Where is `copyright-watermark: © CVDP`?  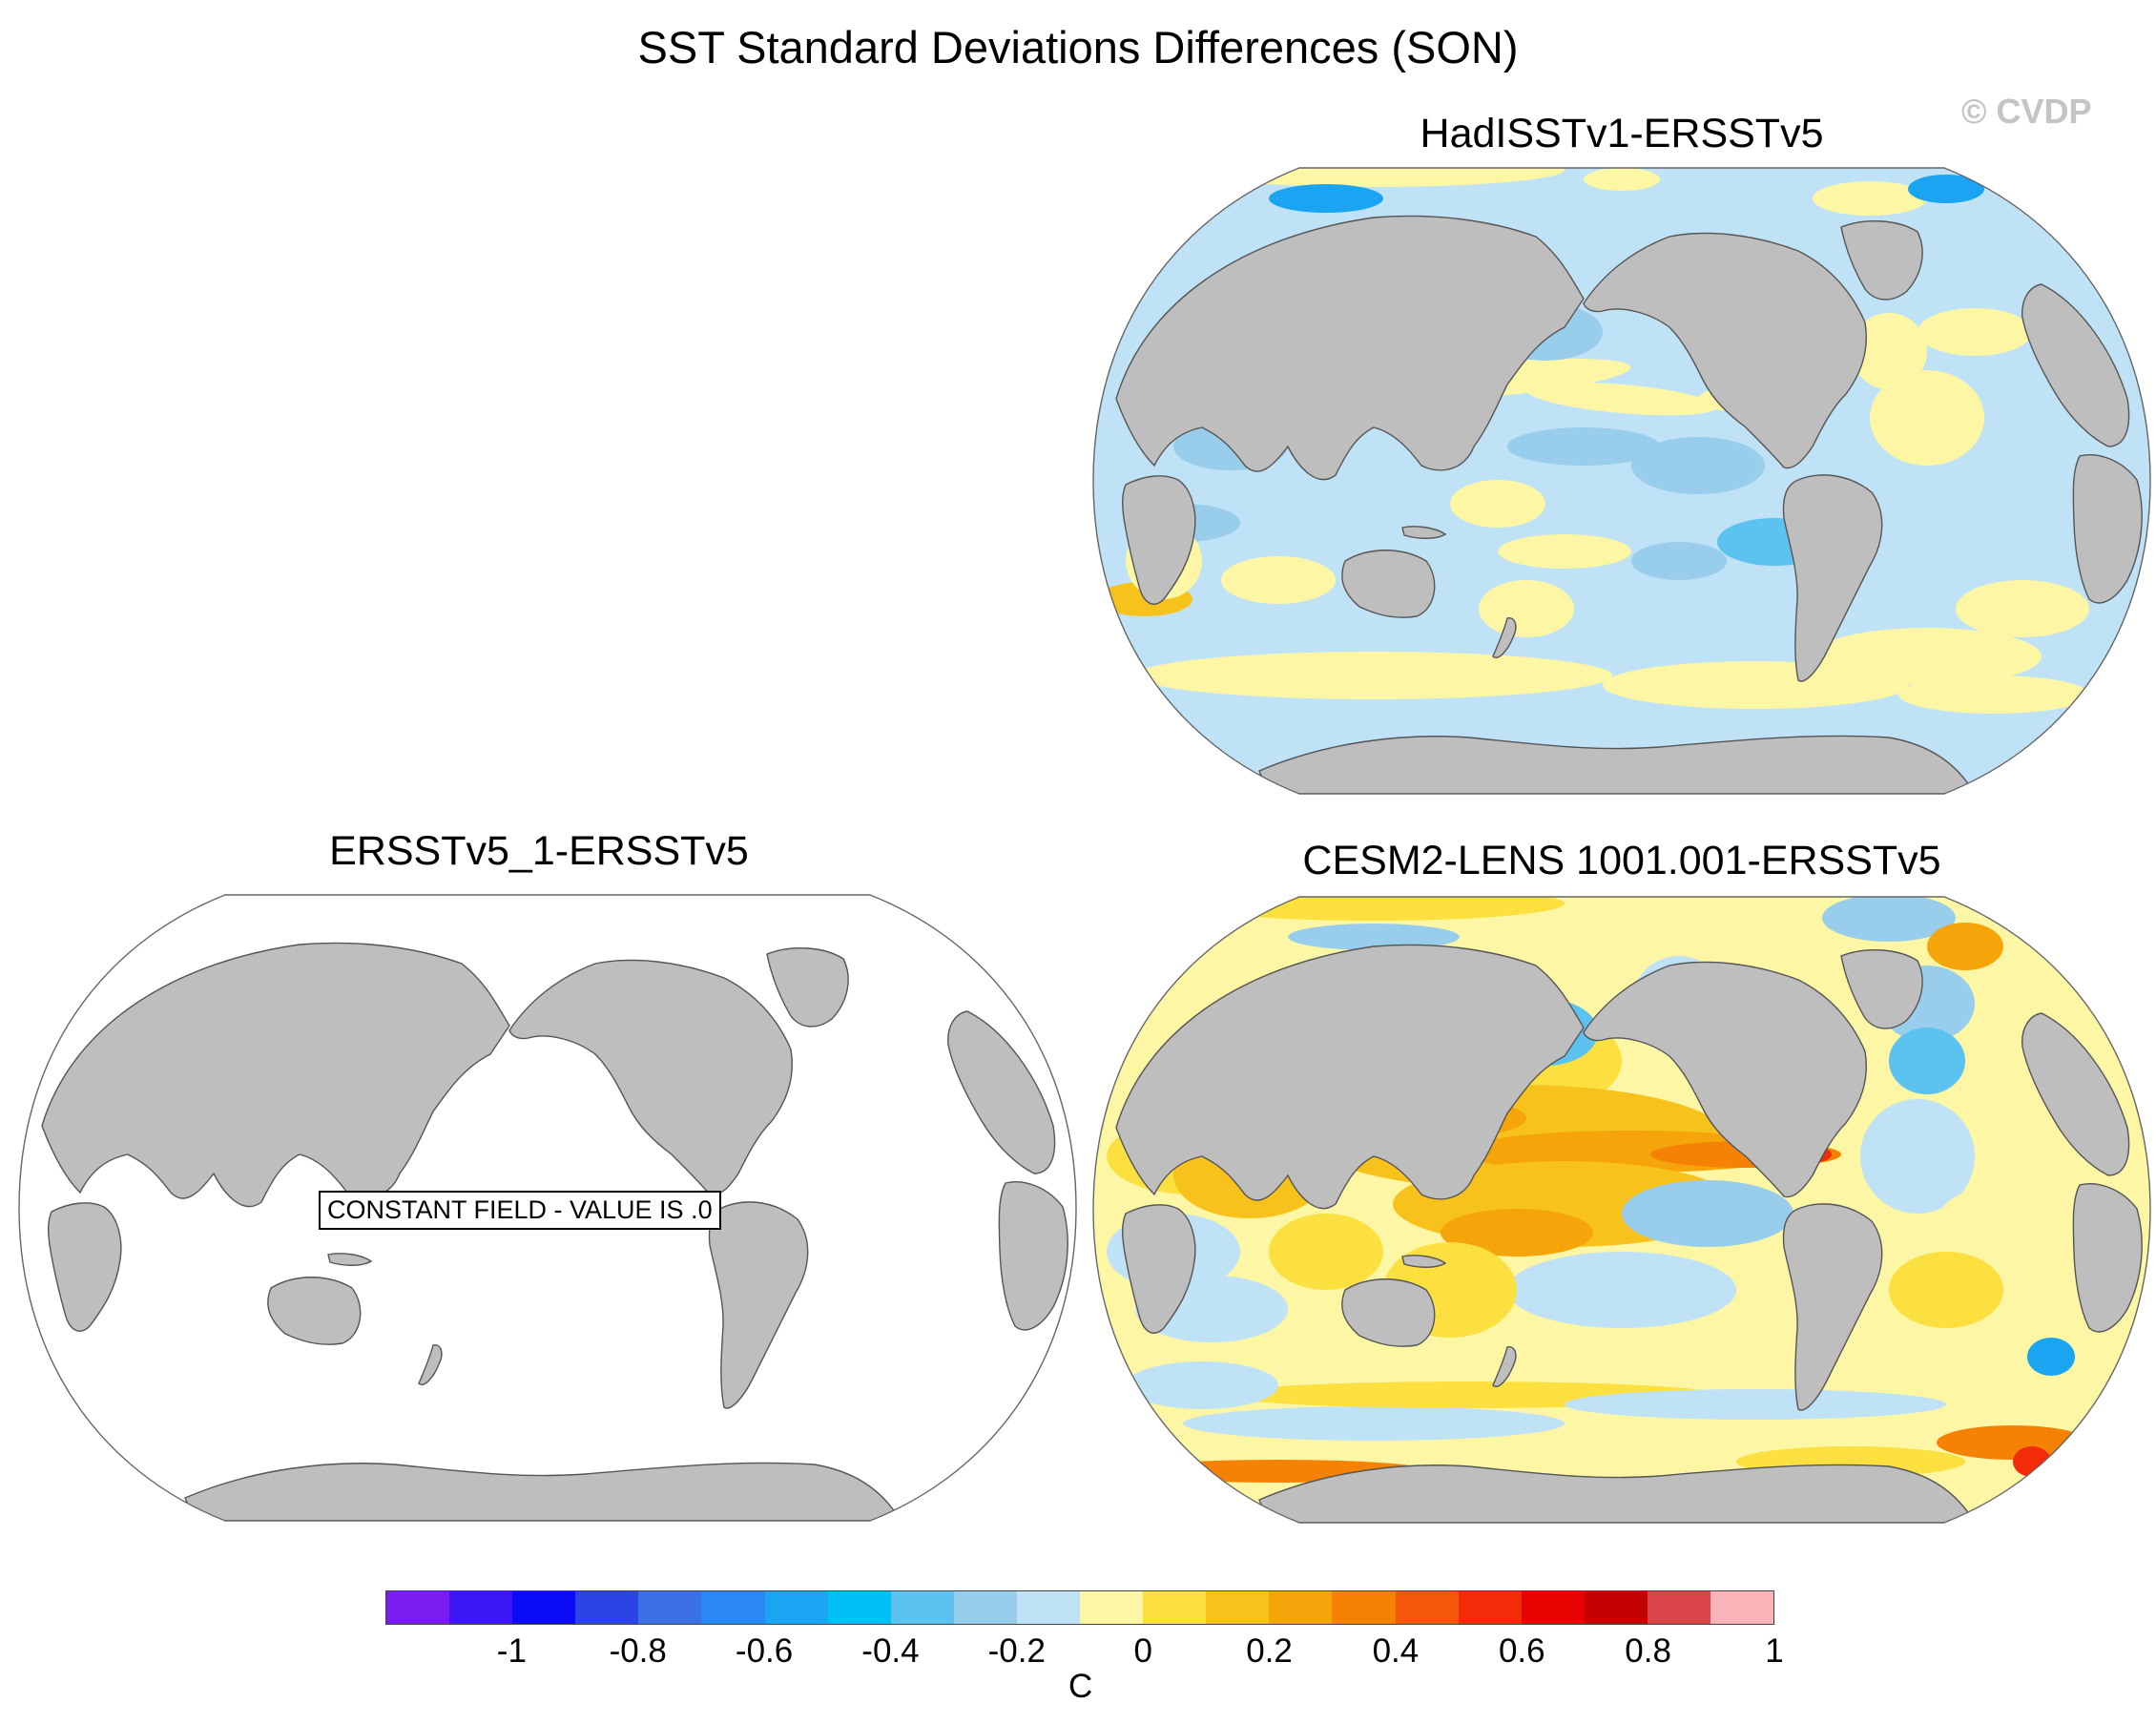
copyright-watermark: © CVDP is located at coordinates (2026, 112).